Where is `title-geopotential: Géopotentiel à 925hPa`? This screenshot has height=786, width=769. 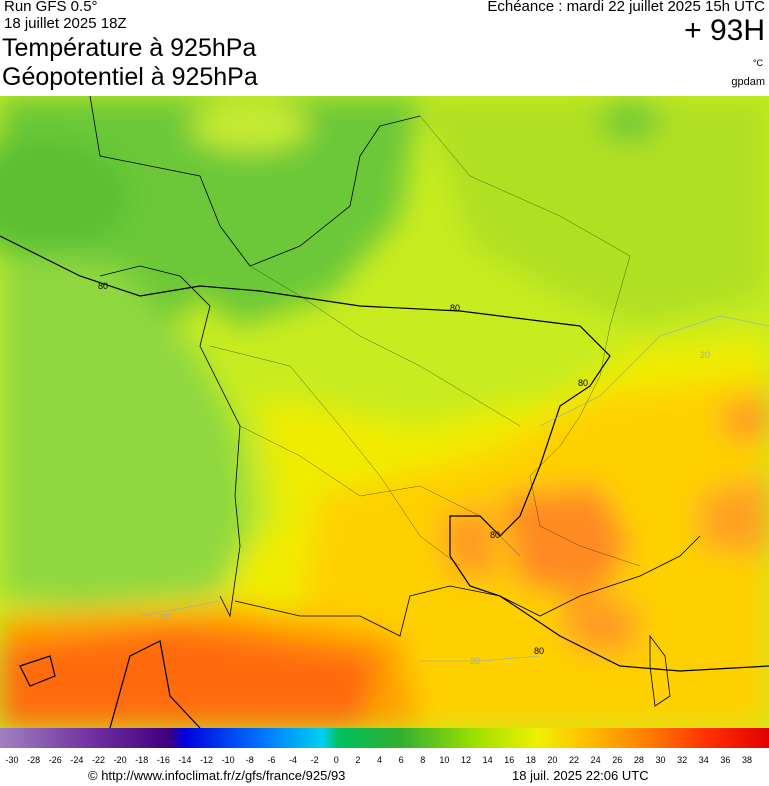
title-geopotential: Géopotentiel à 925hPa is located at coordinates (130, 77).